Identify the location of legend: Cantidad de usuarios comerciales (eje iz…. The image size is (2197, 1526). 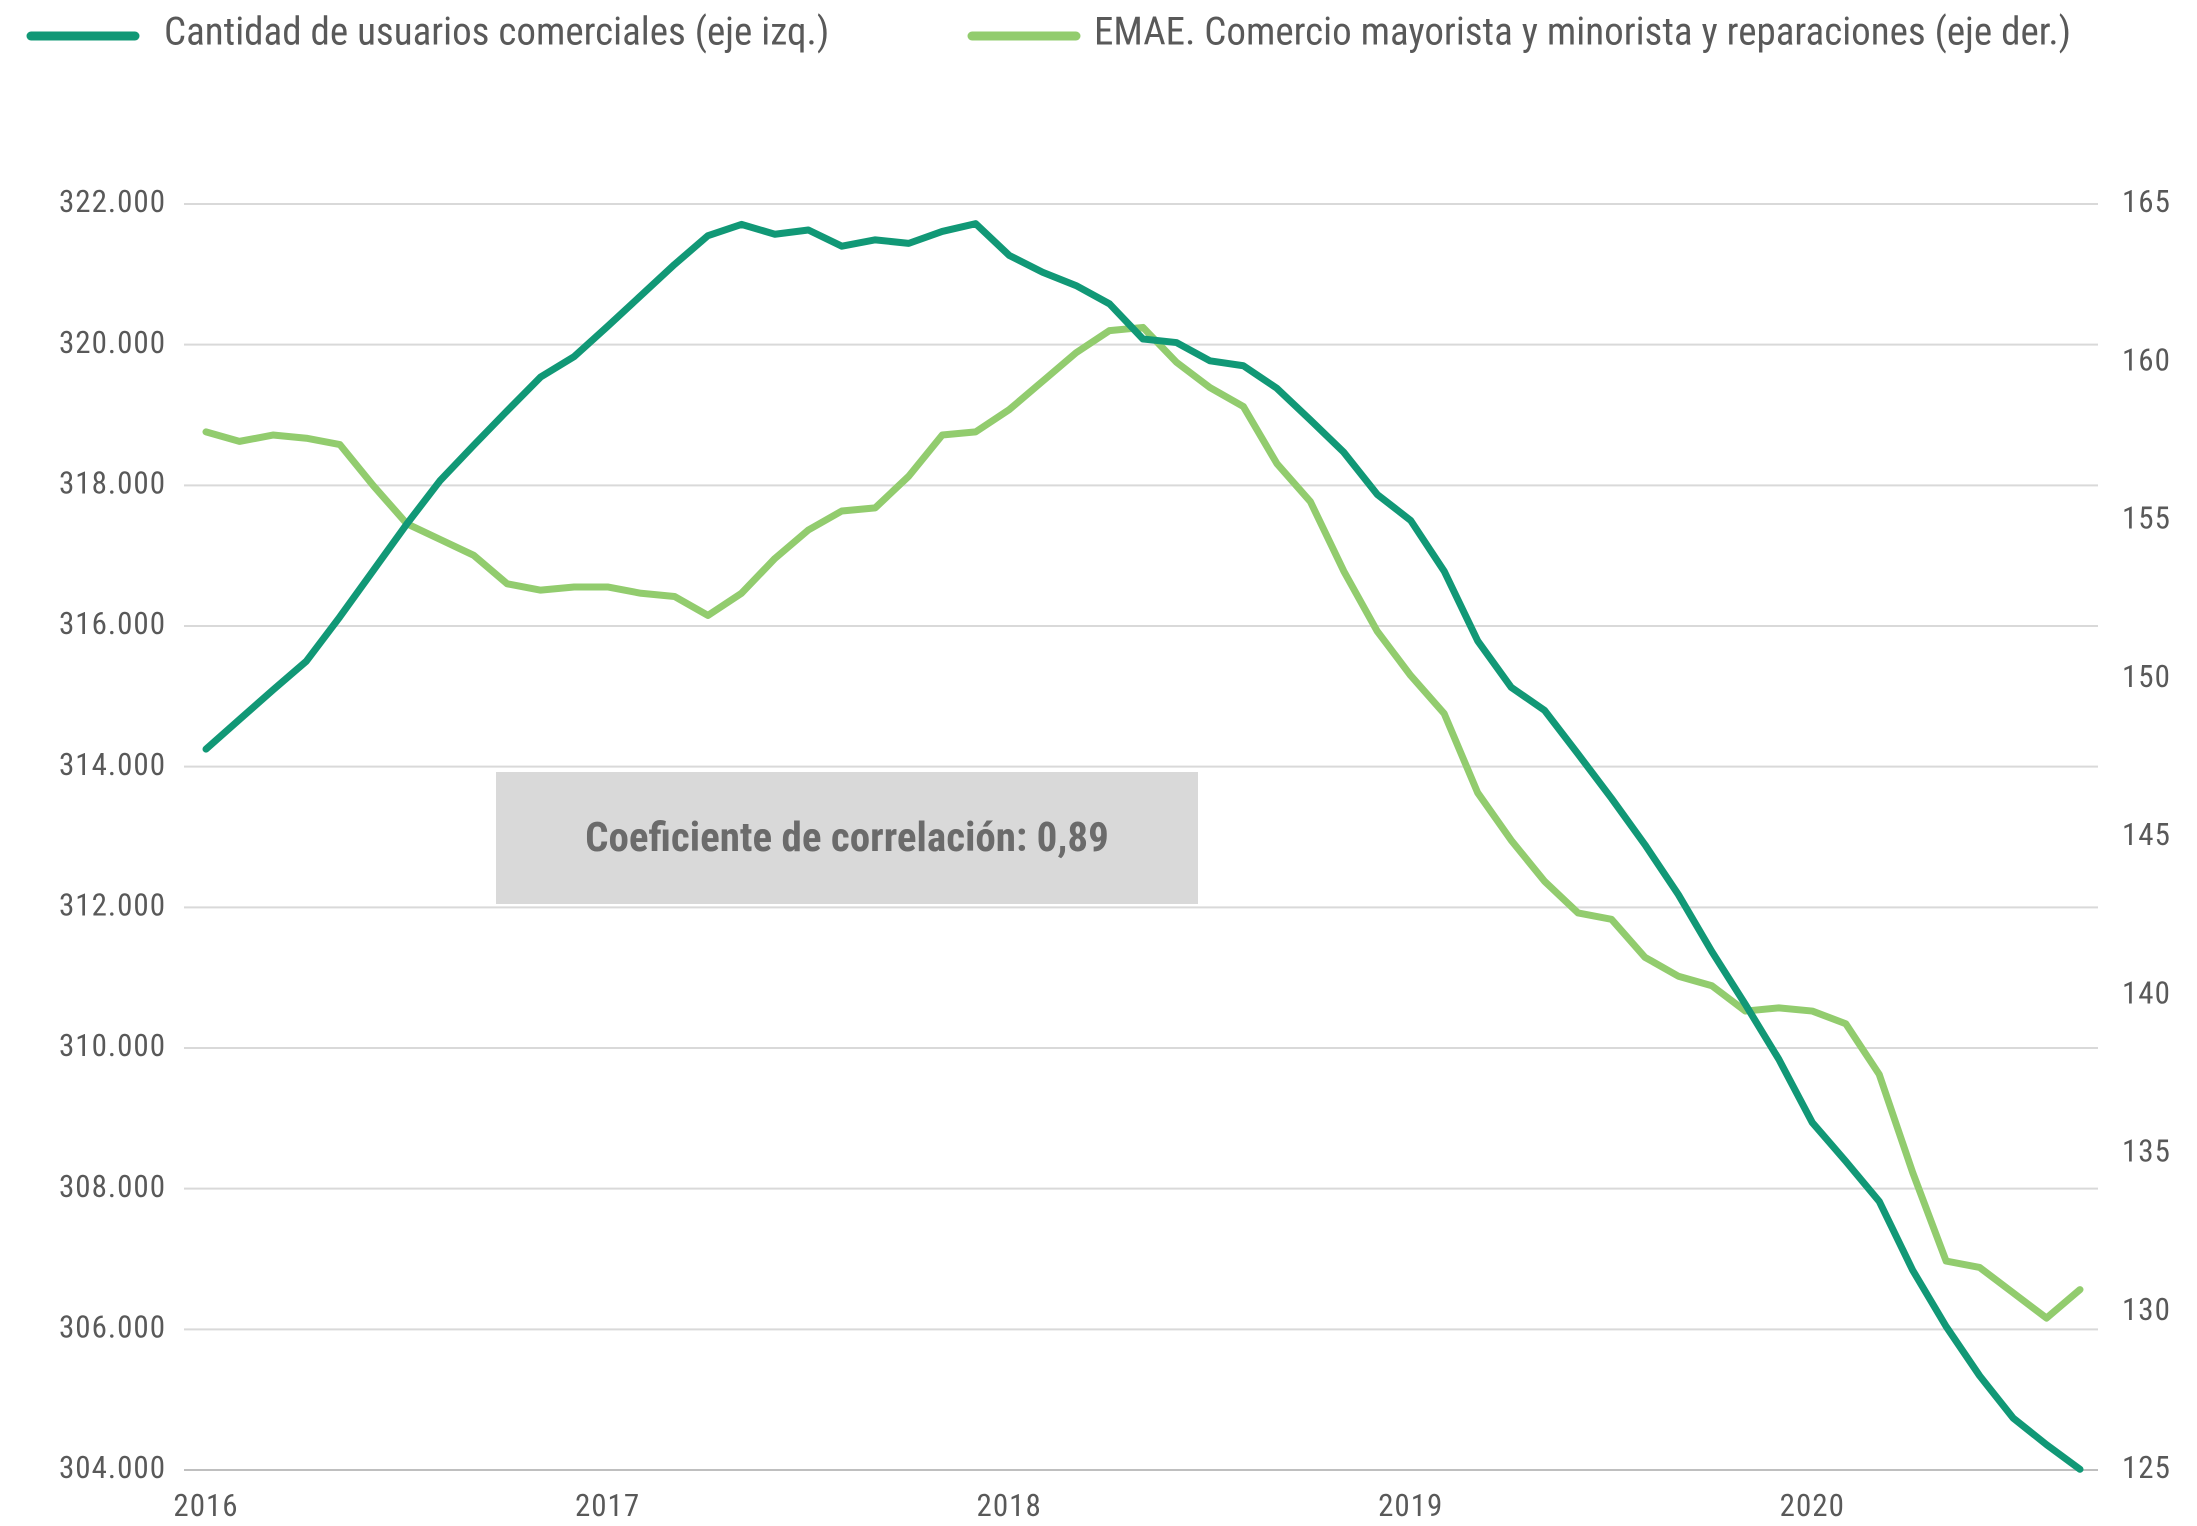
(1048, 31).